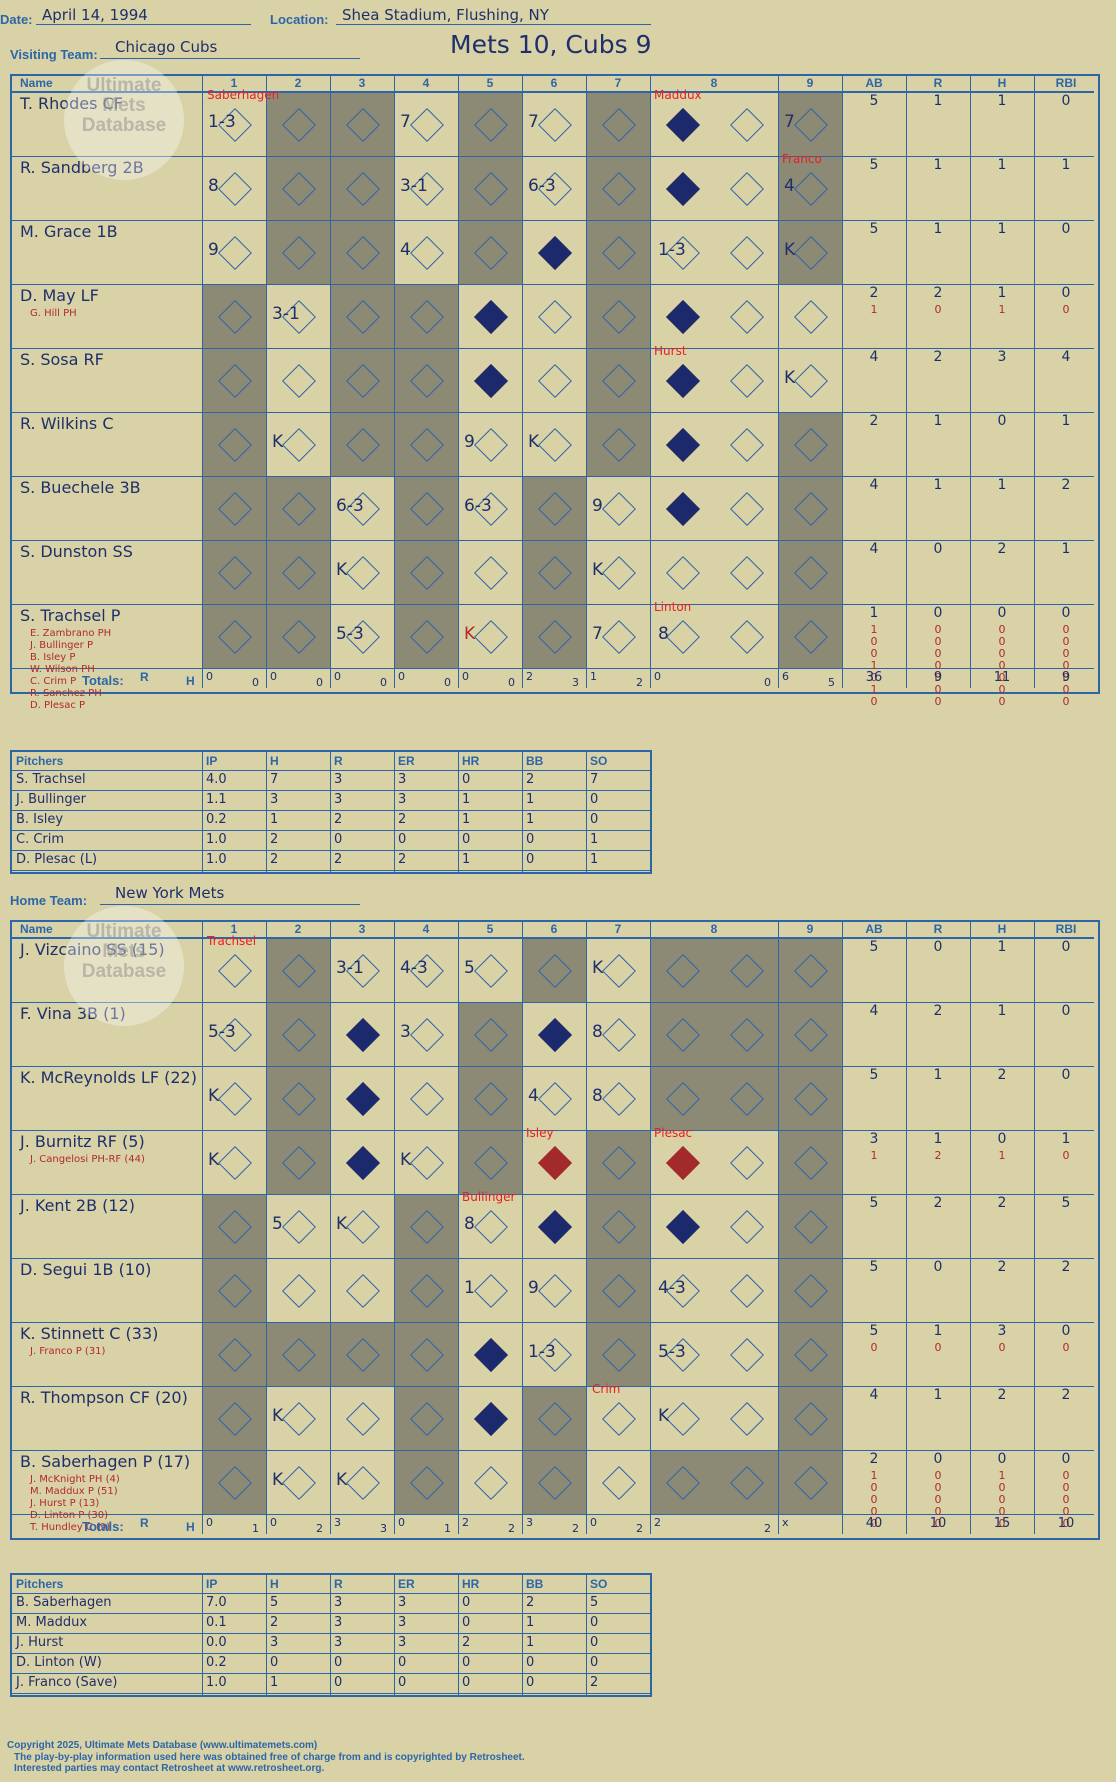 The width and height of the screenshot is (1116, 1782). I want to click on pitcher-name: C. Crim, so click(40, 839).